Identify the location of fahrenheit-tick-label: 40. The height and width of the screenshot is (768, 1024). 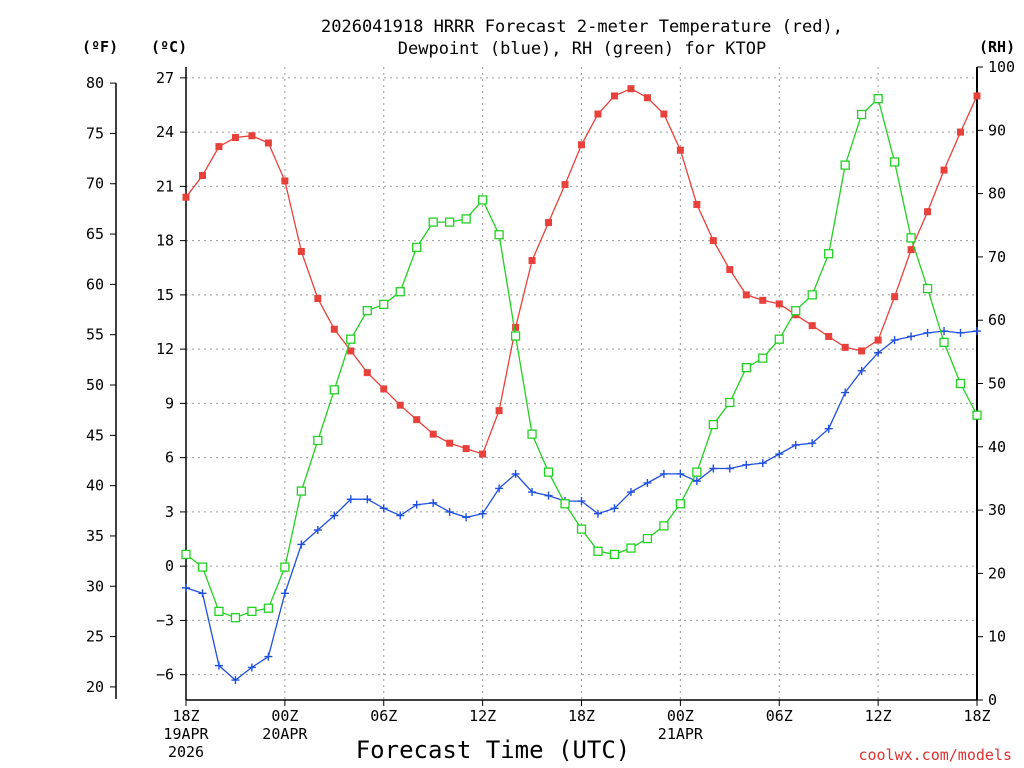
(95, 486).